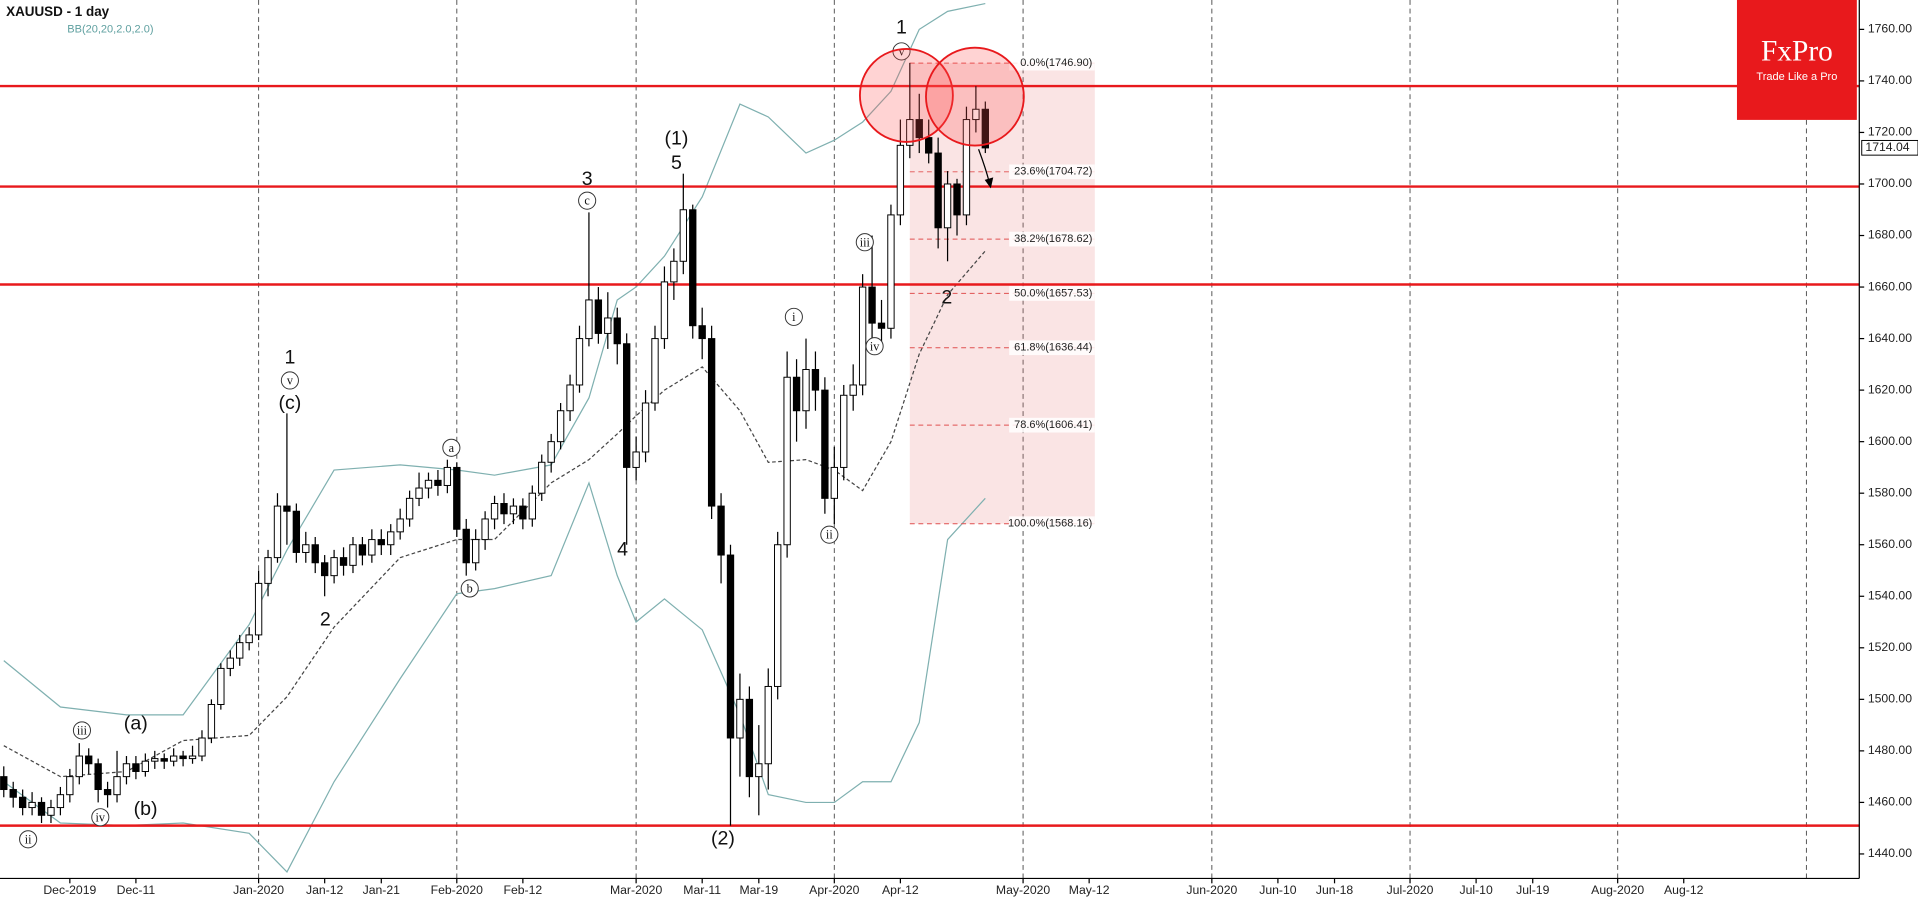 The width and height of the screenshot is (1918, 898). I want to click on y-tick-label: 1640.00, so click(1890, 338).